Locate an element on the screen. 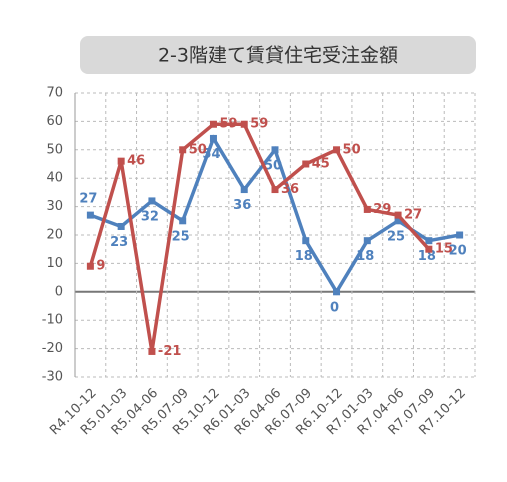 This screenshot has width=507, height=482. y-tick-label: 10 is located at coordinates (54, 263).